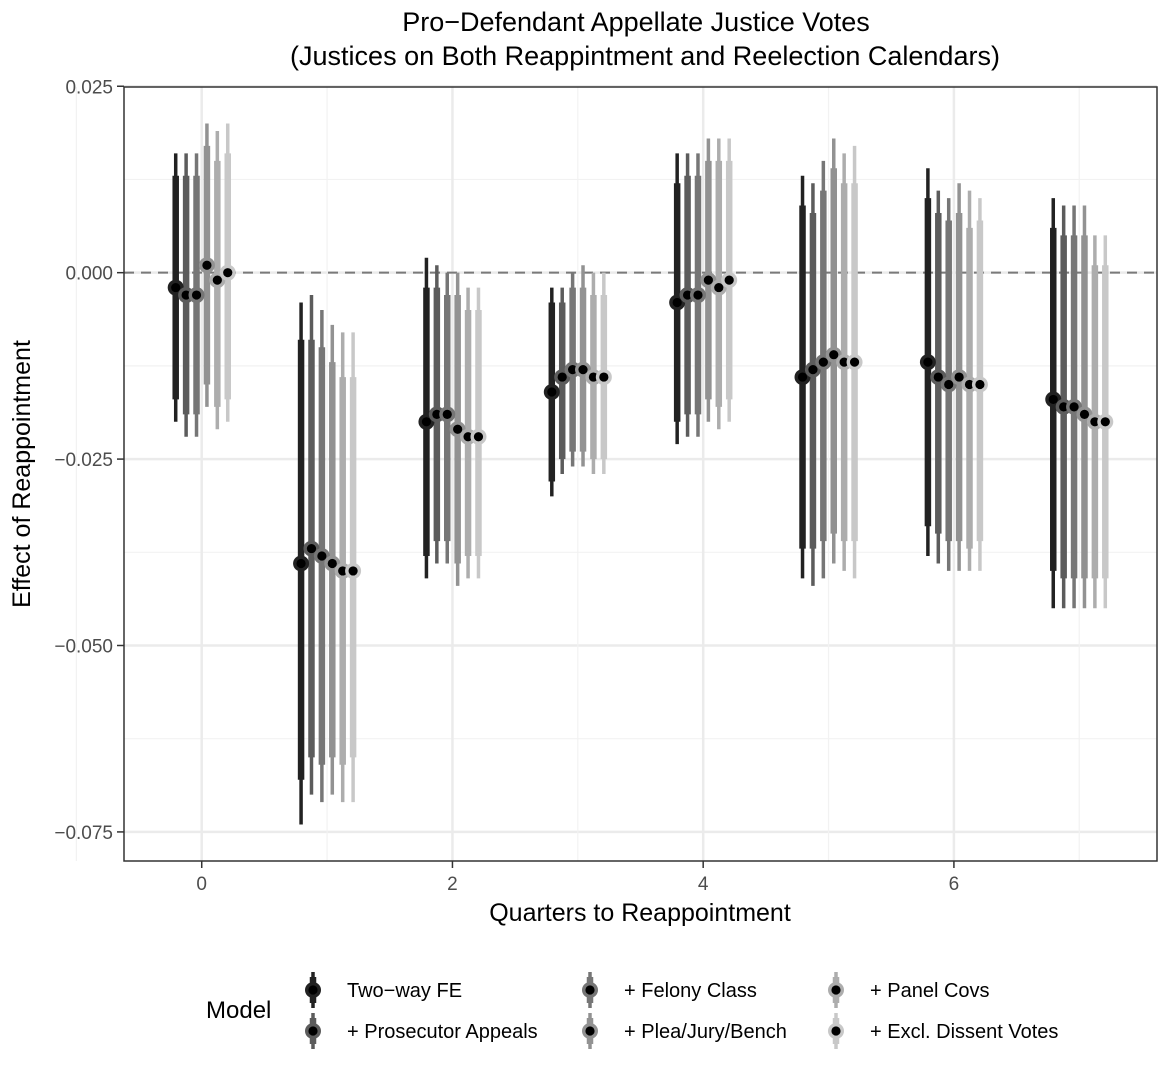 The width and height of the screenshot is (1176, 1066). Describe the element at coordinates (964, 1032) in the screenshot. I see `legend-label: + Excl. Dissent Votes` at that location.